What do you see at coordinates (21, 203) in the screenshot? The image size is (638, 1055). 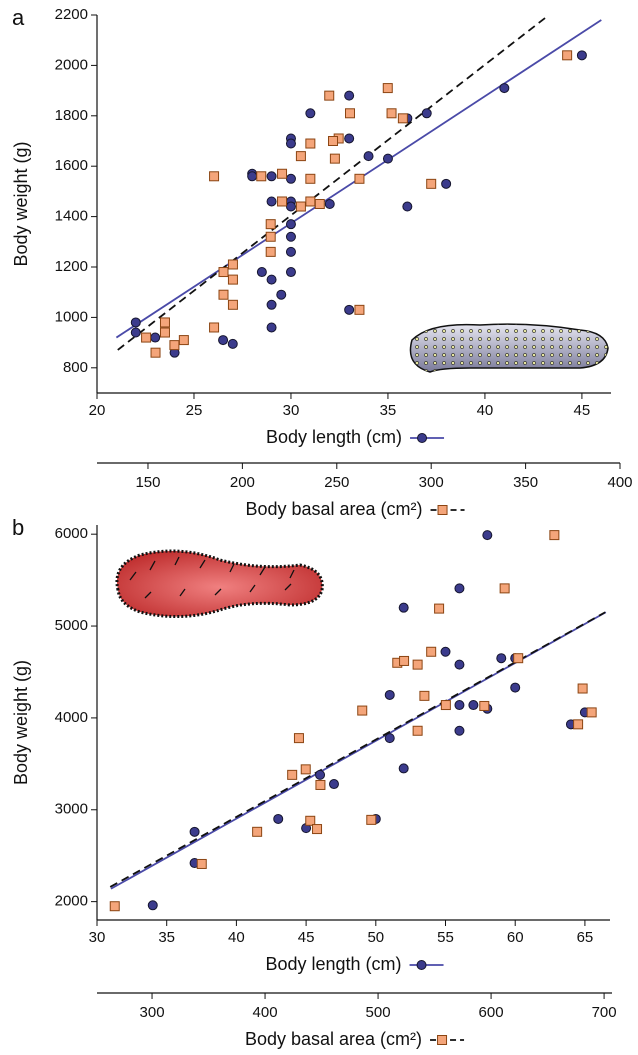 I see `y-axis-title: Body weight (g)` at bounding box center [21, 203].